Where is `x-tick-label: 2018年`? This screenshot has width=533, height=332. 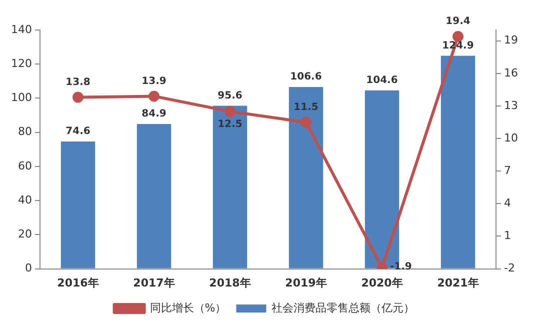
x-tick-label: 2018年 is located at coordinates (230, 283).